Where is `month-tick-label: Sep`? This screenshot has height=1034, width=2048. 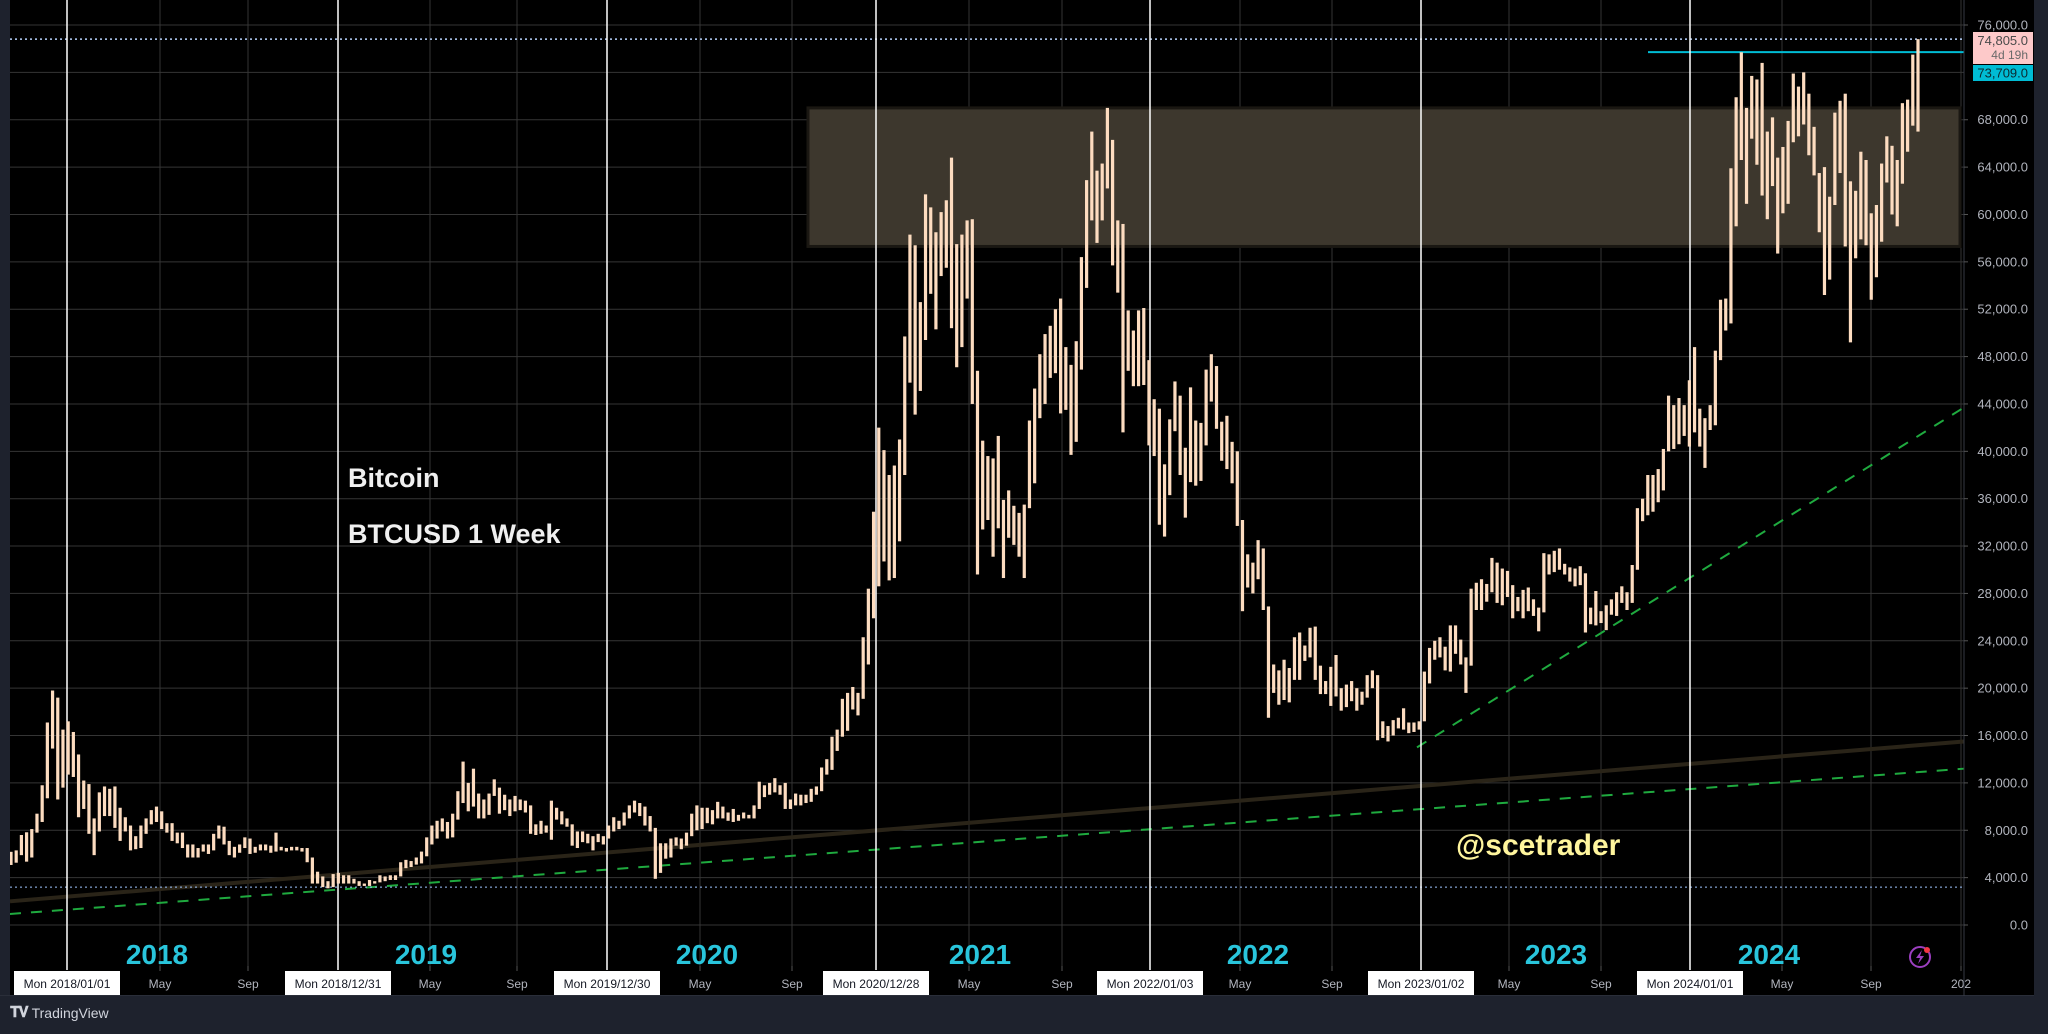
month-tick-label: Sep is located at coordinates (1062, 984).